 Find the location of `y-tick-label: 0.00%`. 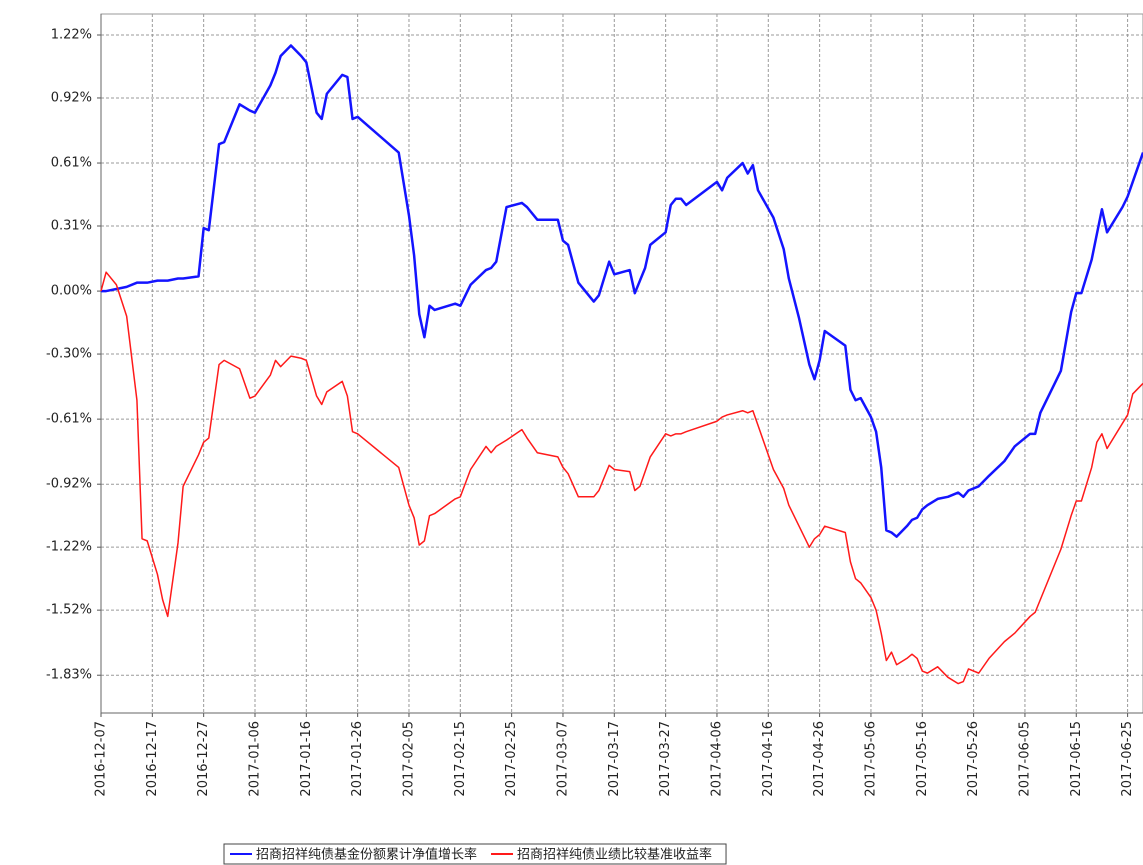

y-tick-label: 0.00% is located at coordinates (71, 291).